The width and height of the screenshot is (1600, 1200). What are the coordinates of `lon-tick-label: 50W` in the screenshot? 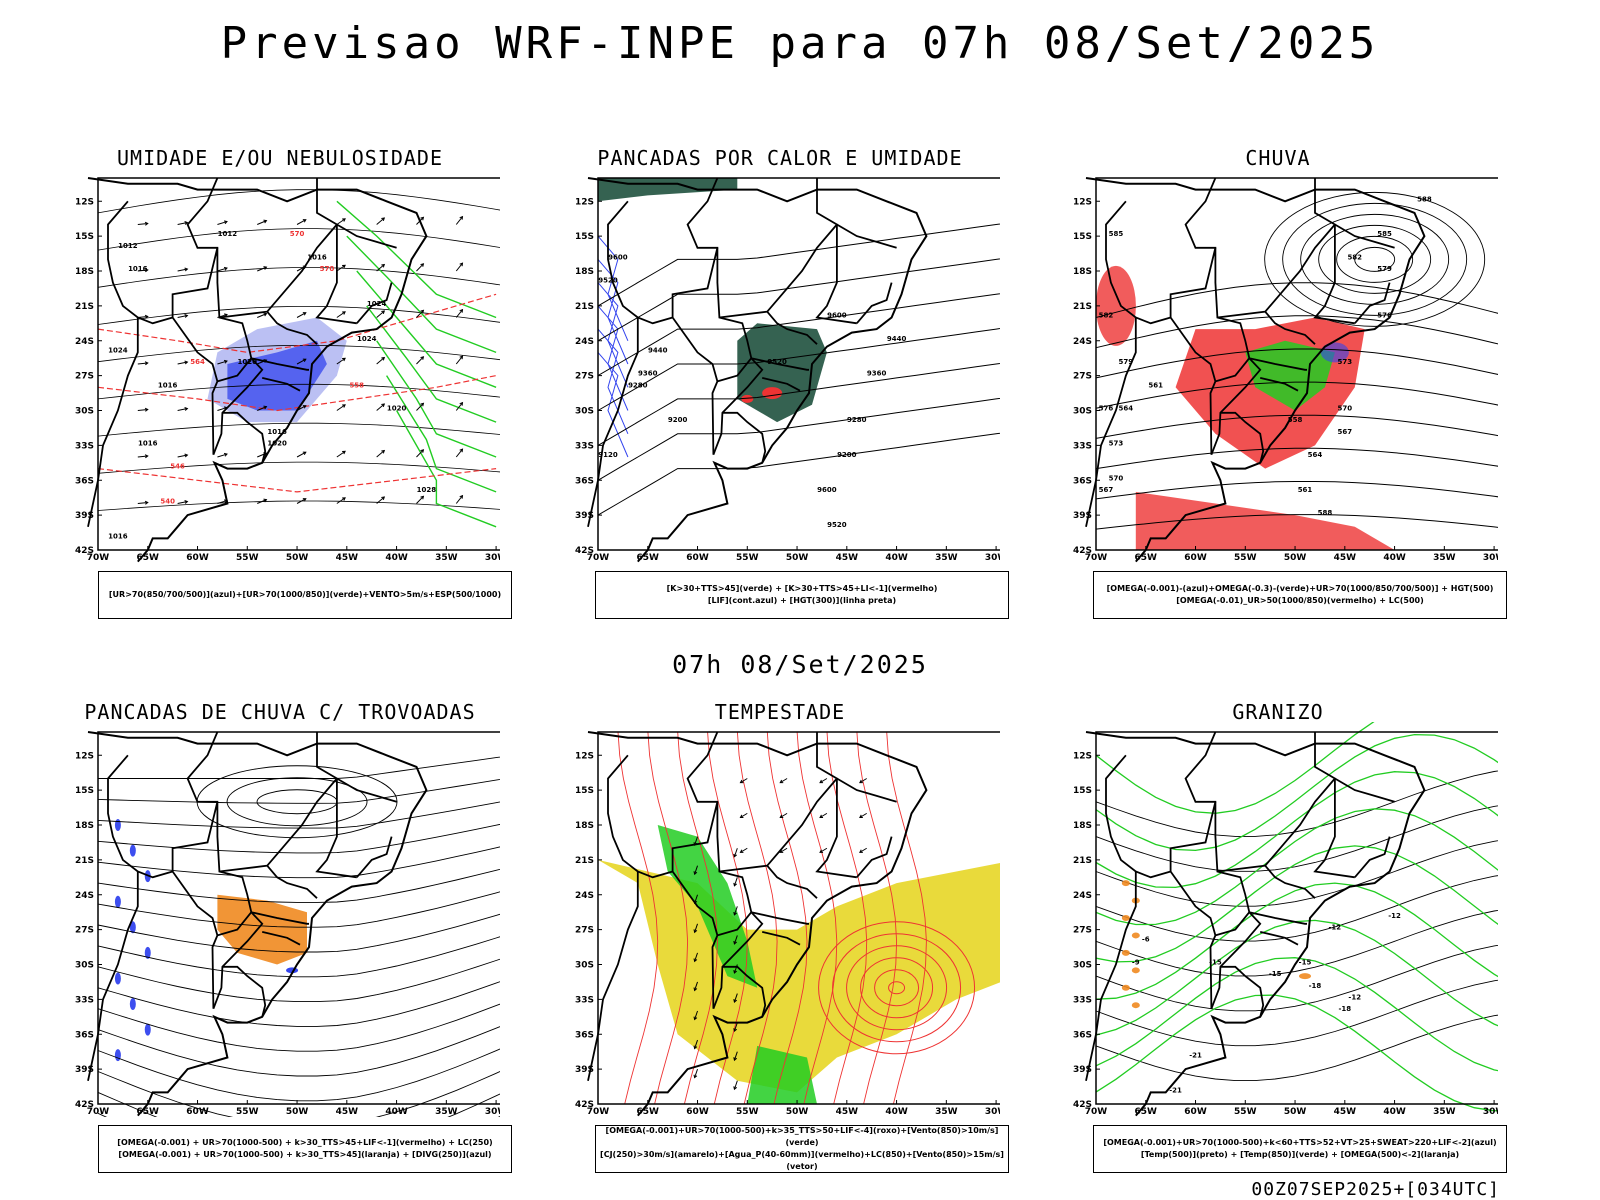 It's located at (297, 1112).